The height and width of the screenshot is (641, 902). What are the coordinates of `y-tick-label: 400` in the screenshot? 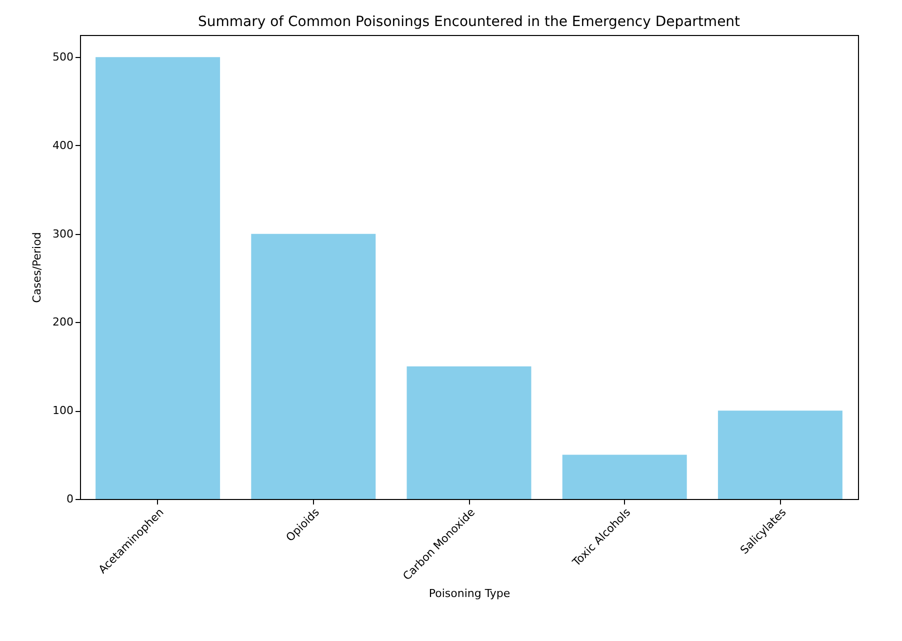 It's located at (63, 145).